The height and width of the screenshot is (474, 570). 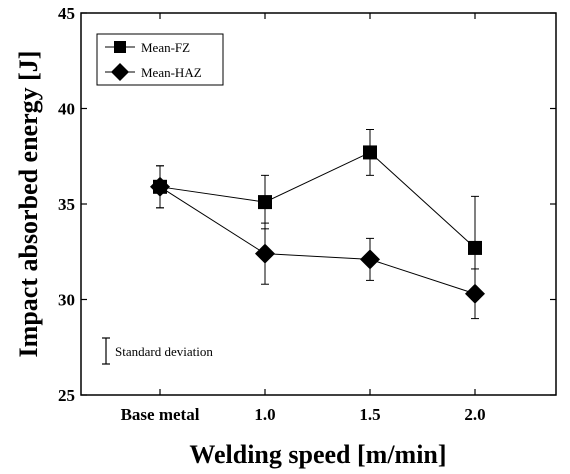 What do you see at coordinates (120, 47) in the screenshot?
I see `legend-marker-square` at bounding box center [120, 47].